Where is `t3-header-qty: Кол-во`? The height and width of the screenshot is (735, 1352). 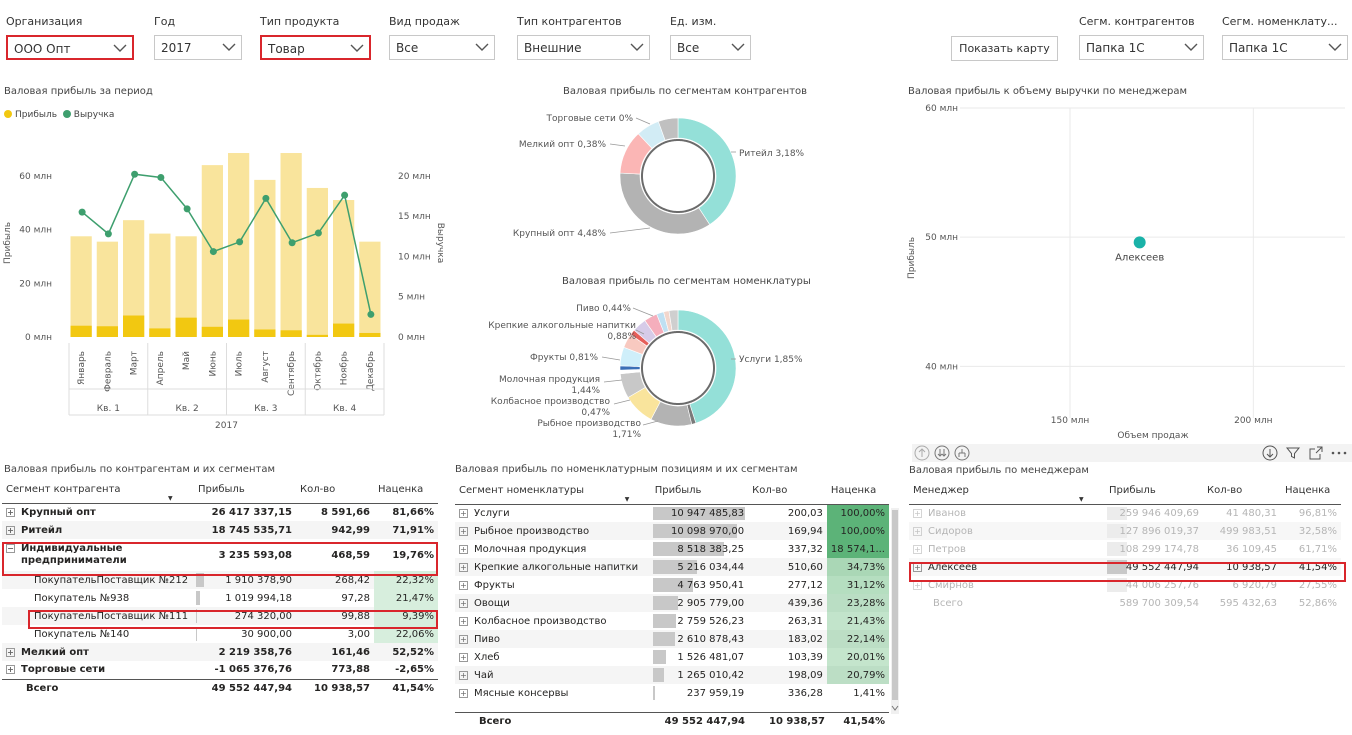
t3-header-qty: Кол-во is located at coordinates (1242, 493).